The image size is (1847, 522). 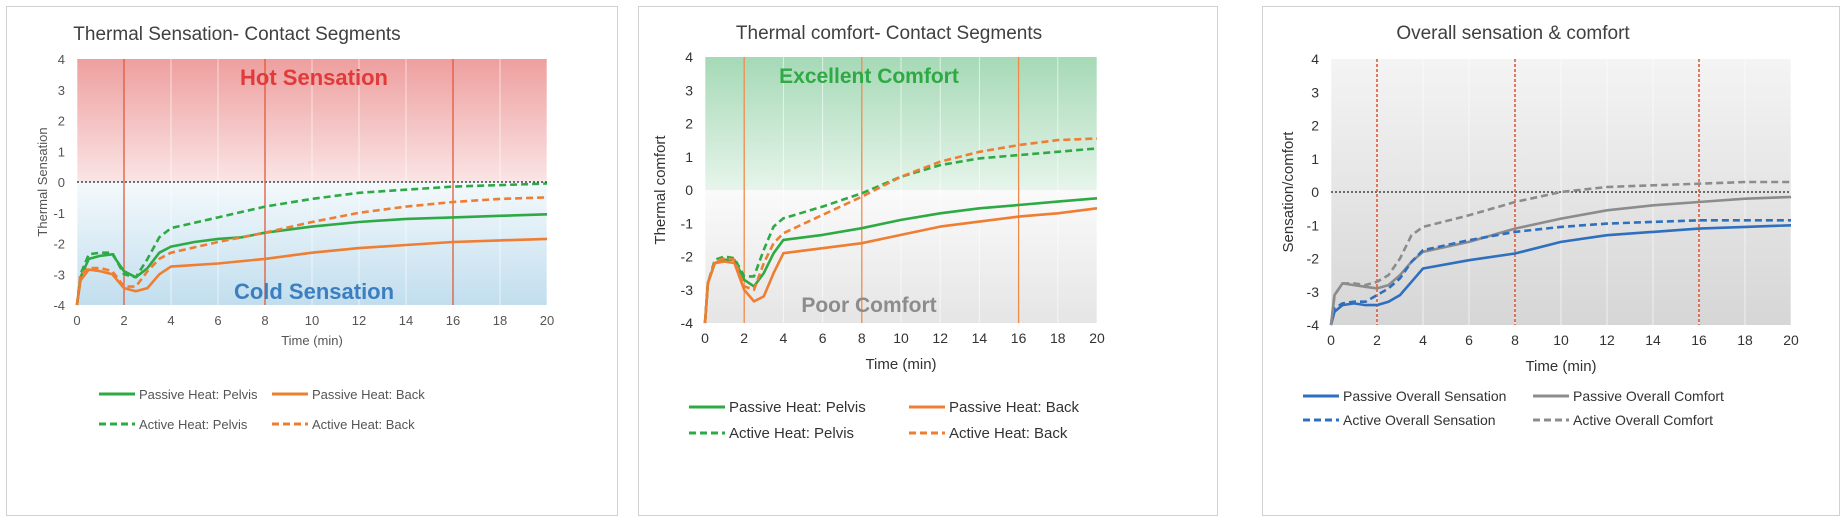 I want to click on chart-title: Thermal comfort- Contact Segments, so click(x=889, y=33).